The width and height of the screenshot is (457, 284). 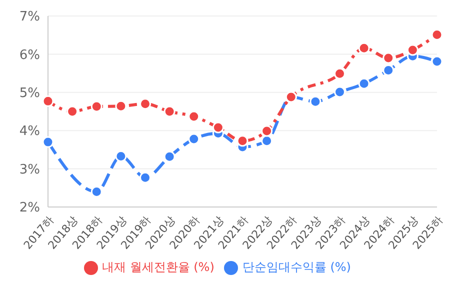 What do you see at coordinates (29, 55) in the screenshot?
I see `y-tick-label: 6%` at bounding box center [29, 55].